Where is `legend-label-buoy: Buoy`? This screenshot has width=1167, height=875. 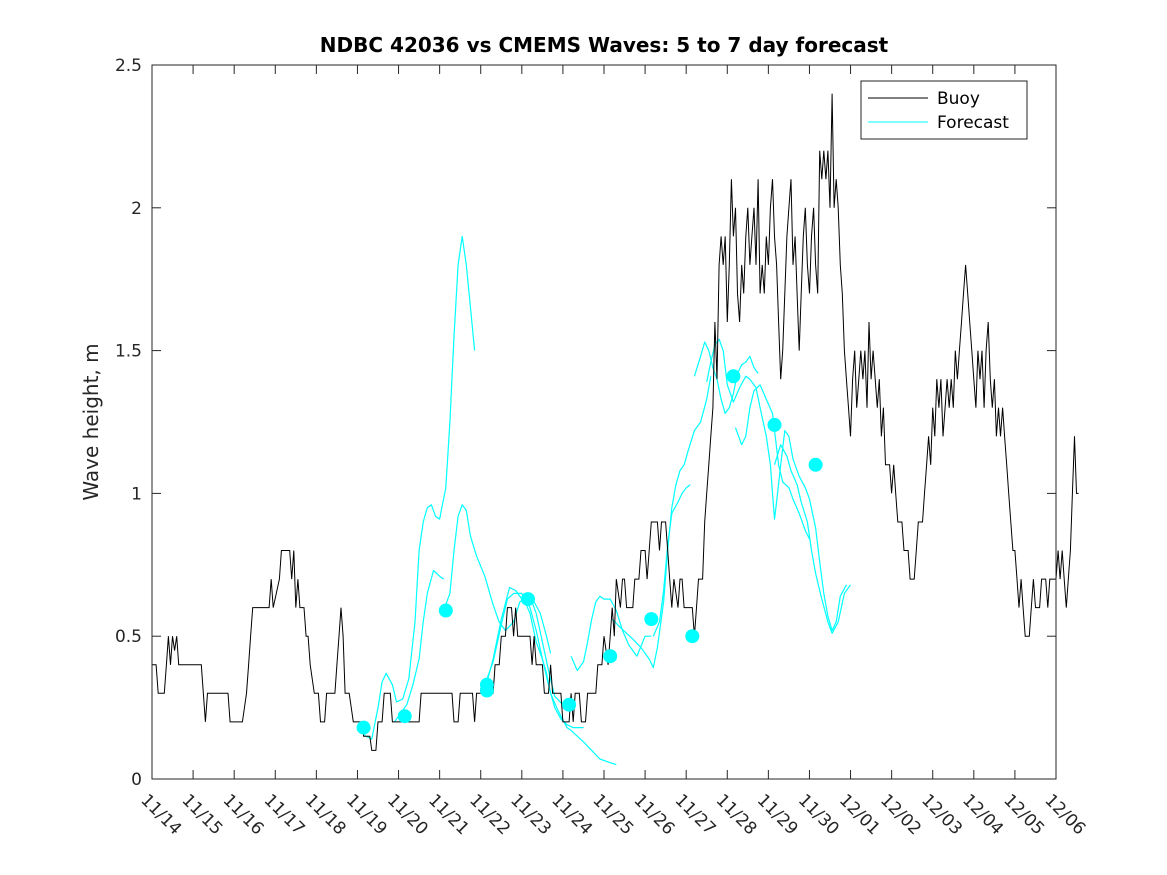
legend-label-buoy: Buoy is located at coordinates (958, 99).